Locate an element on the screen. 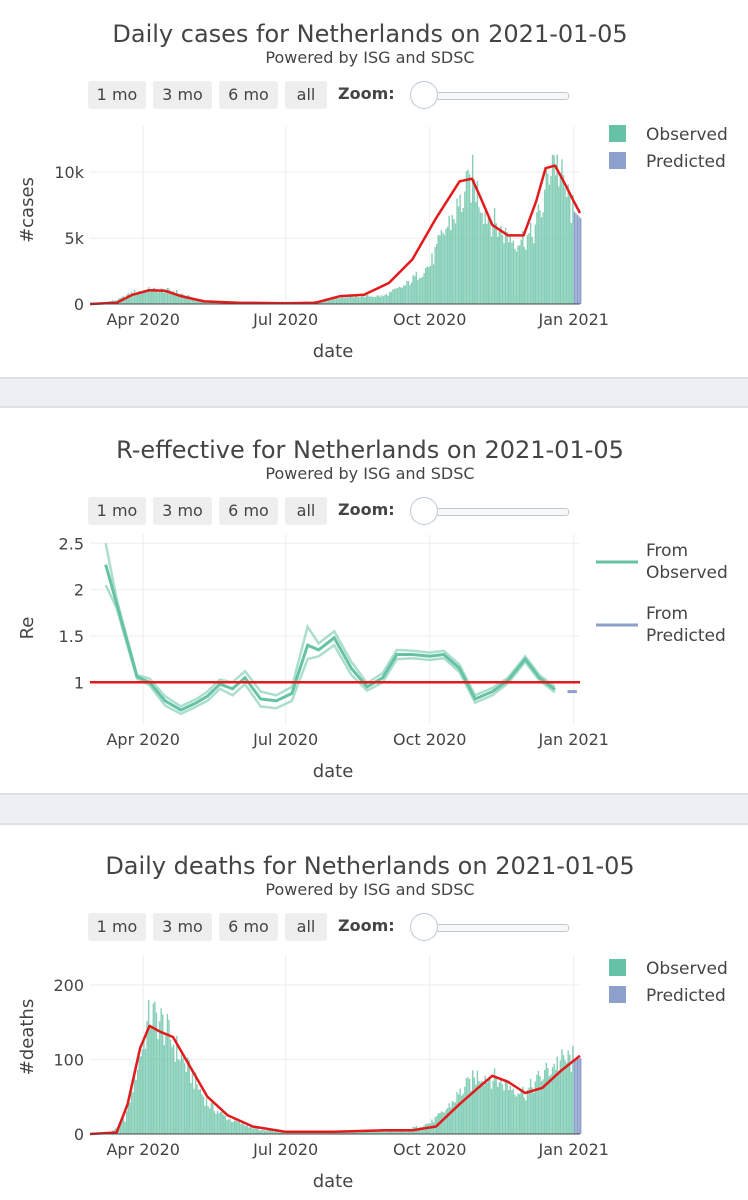  legend-observed-label: From is located at coordinates (667, 551).